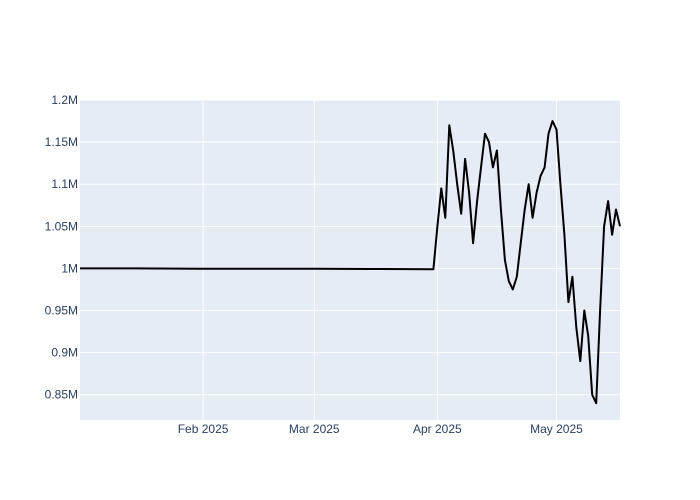 The height and width of the screenshot is (500, 700). Describe the element at coordinates (64, 100) in the screenshot. I see `y-tick-label: 1.2M` at that location.